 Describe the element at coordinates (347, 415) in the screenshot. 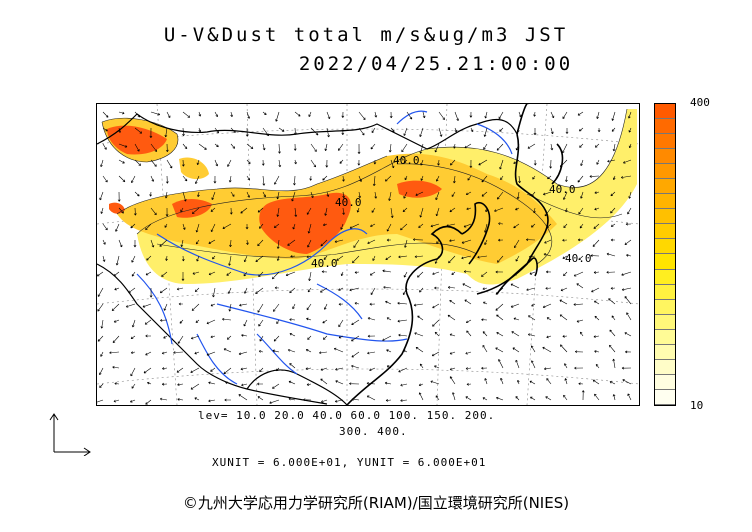

I see `contour-levels-line1: lev= 10.0 20.0 40.0 60.0 100. 150. 200.` at that location.